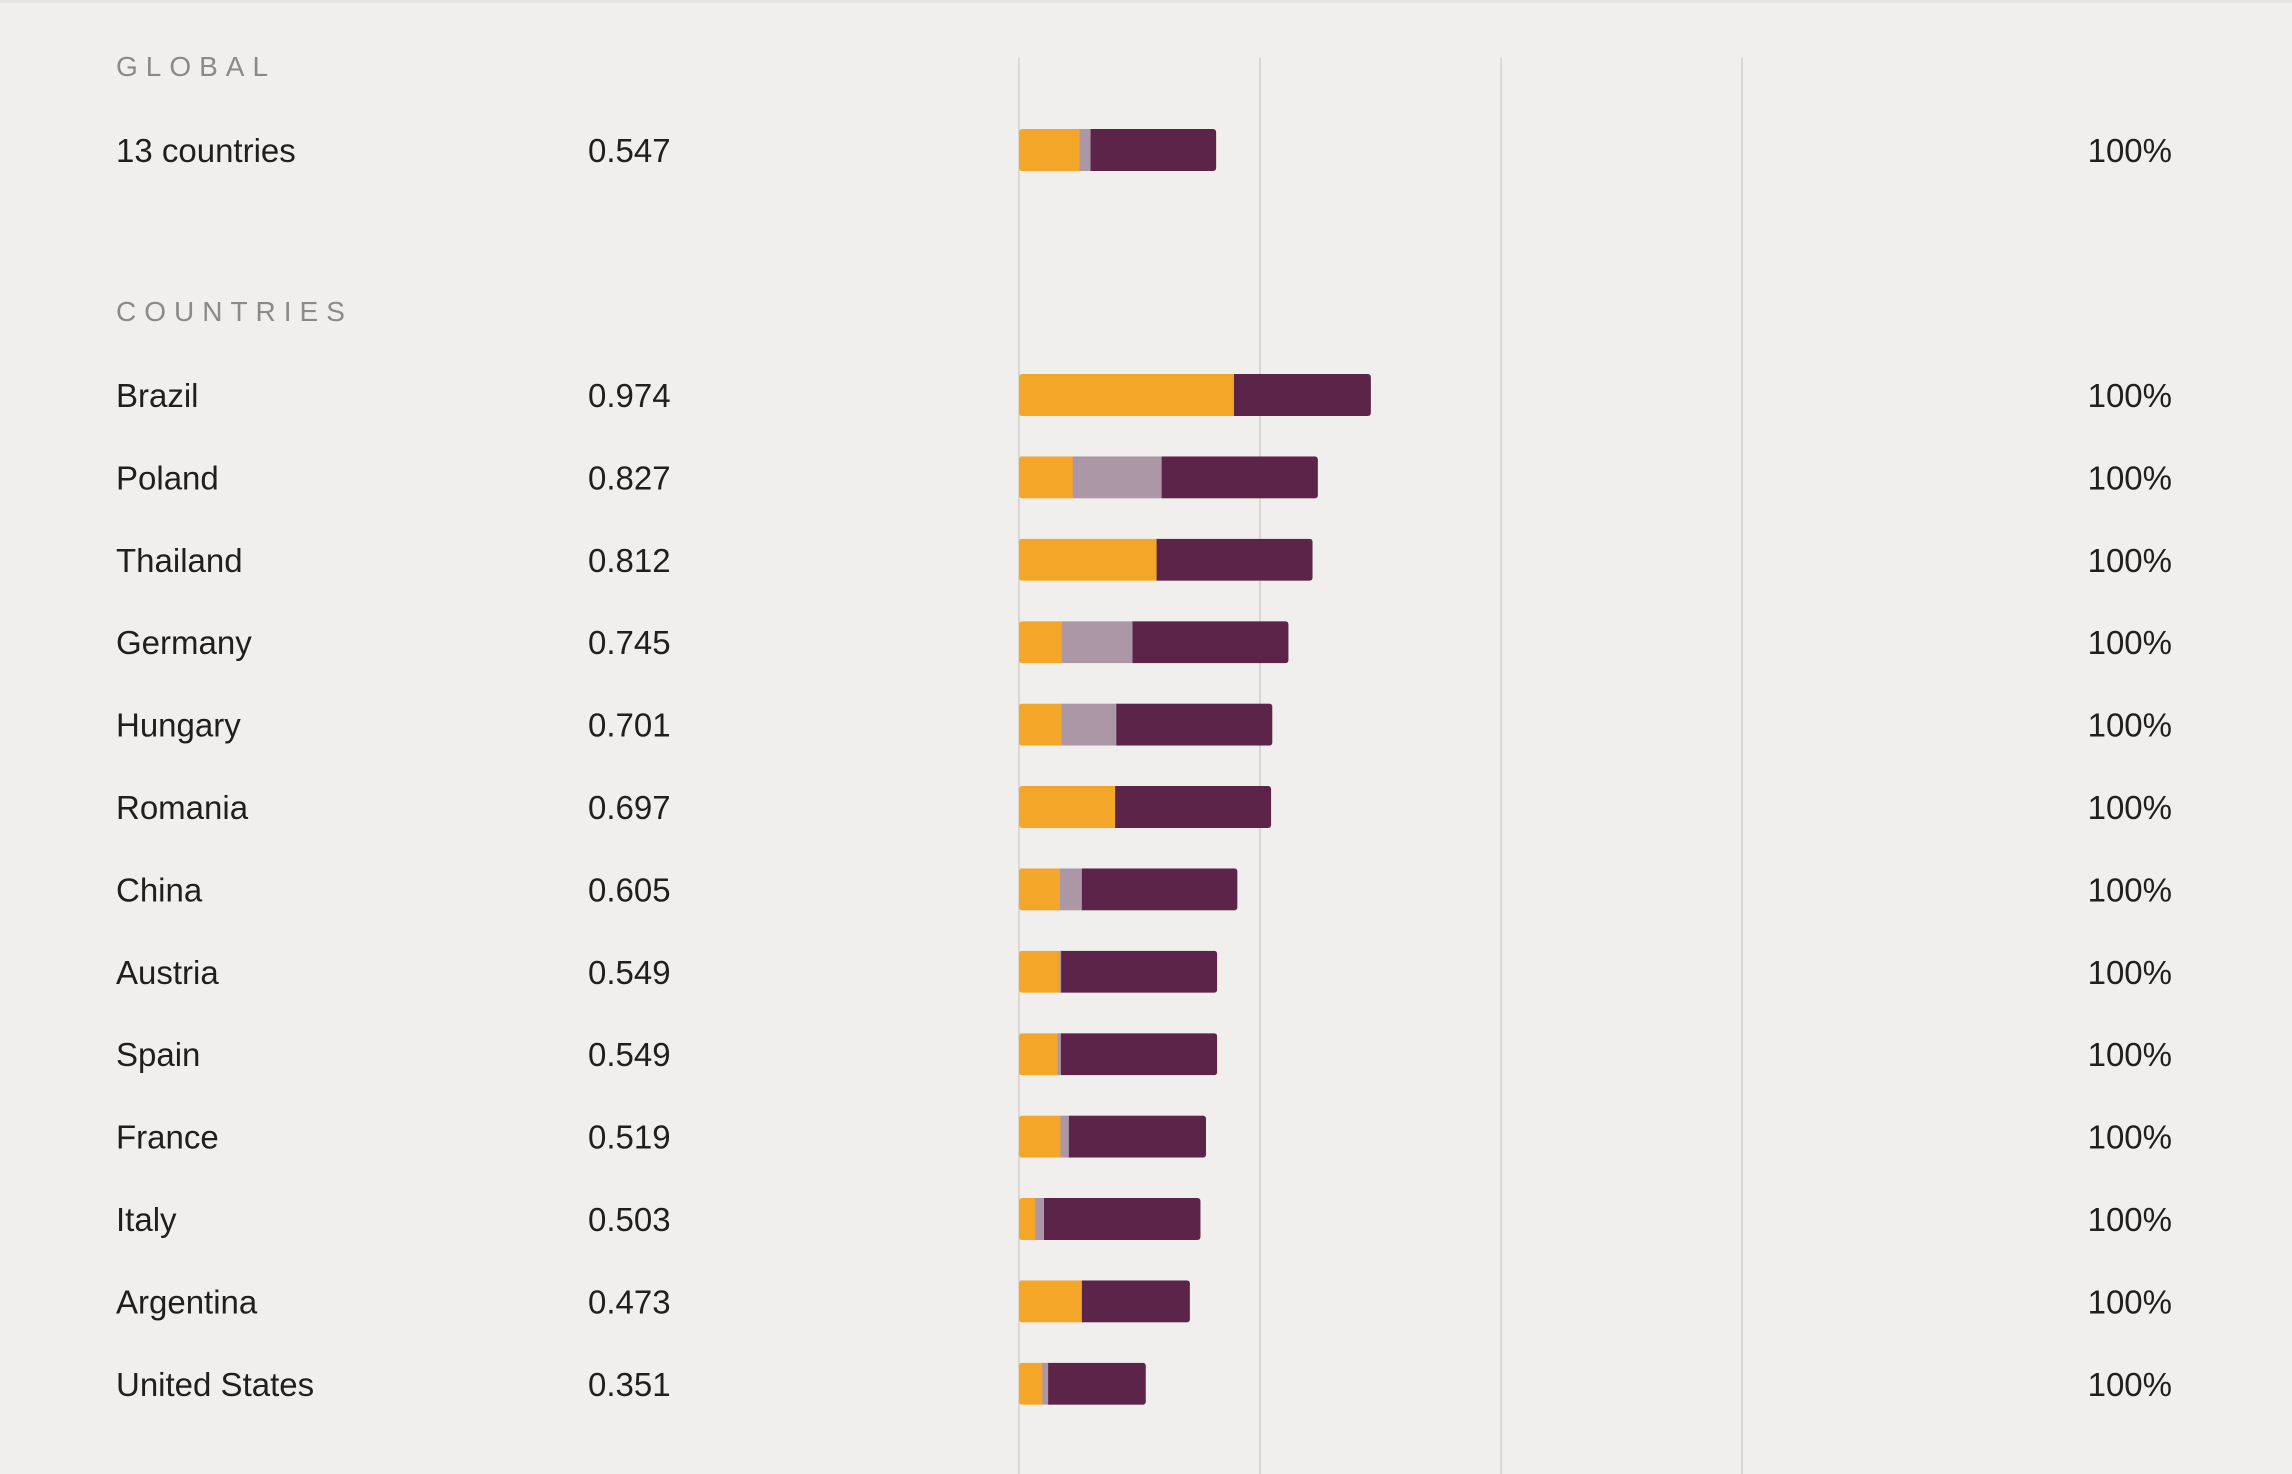 The image size is (2292, 1474). I want to click on row-label: Spain, so click(158, 1054).